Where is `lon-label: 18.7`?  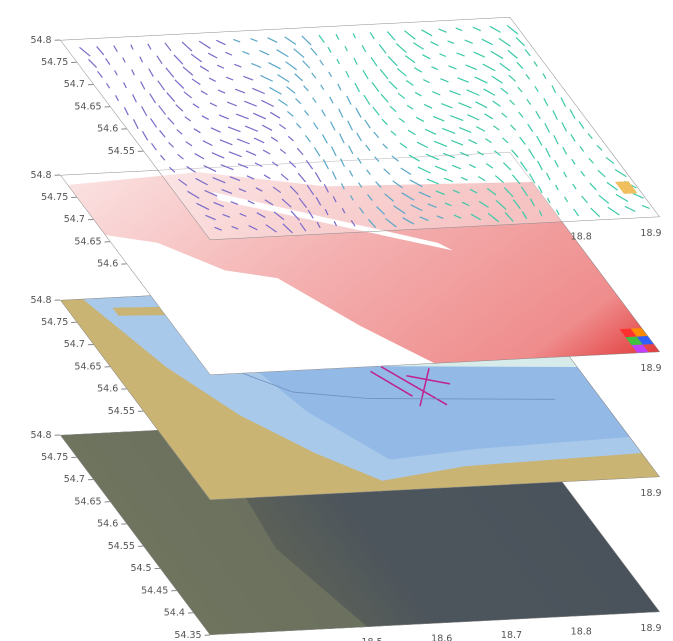
lon-label: 18.7 is located at coordinates (511, 635).